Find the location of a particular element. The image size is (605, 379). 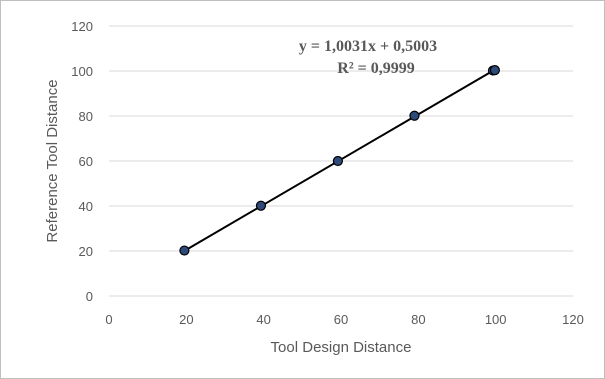

x-tick-label: 80 is located at coordinates (418, 319).